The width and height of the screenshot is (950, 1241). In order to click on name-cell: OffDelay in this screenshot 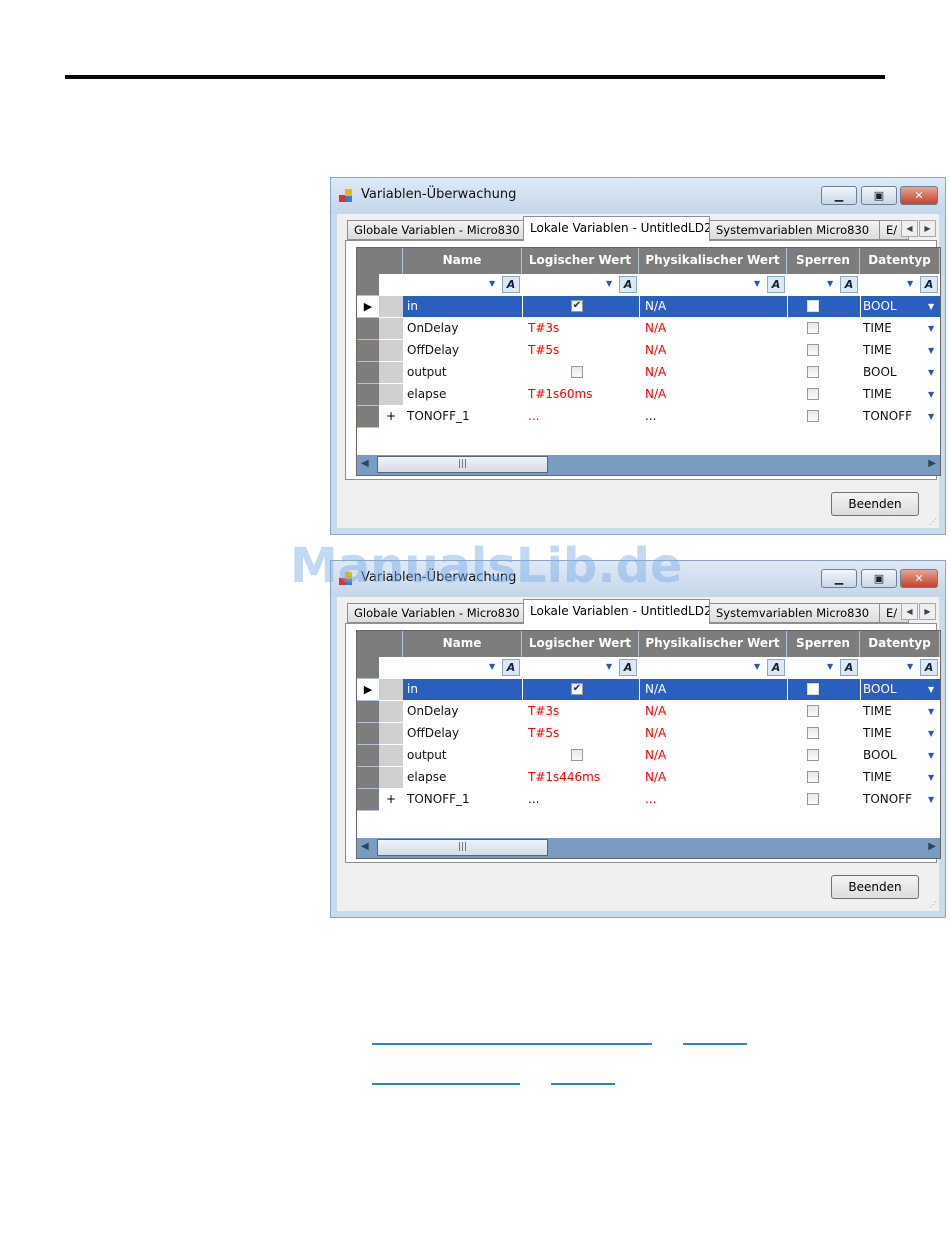, I will do `click(462, 350)`.